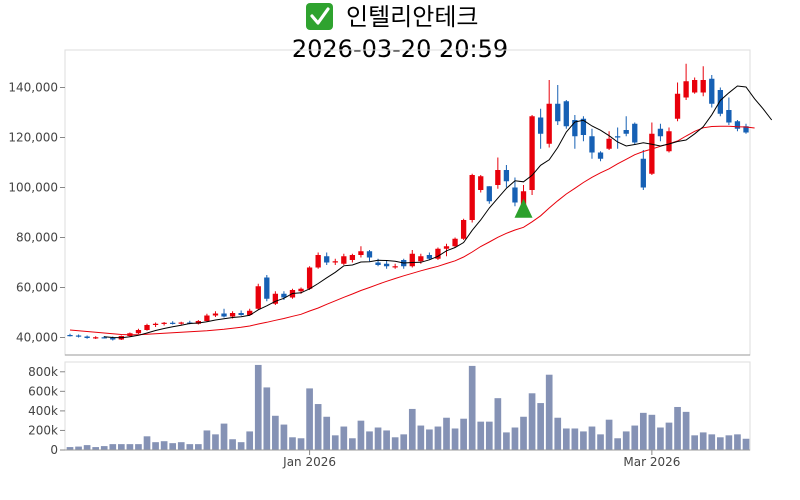 Image resolution: width=800 pixels, height=500 pixels. I want to click on volume-y-axis: 0 200k 400k 600k 800k, so click(46, 411).